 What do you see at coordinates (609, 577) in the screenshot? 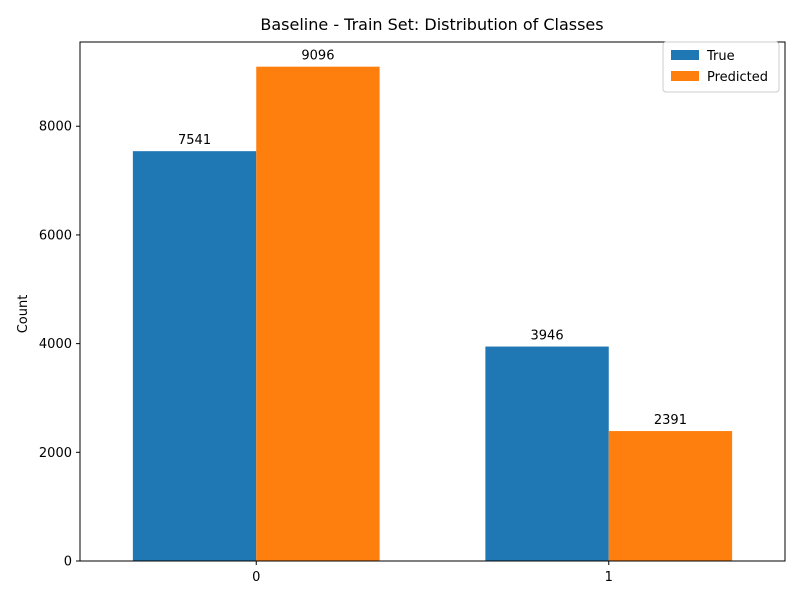
I see `x-tick-label: 1` at bounding box center [609, 577].